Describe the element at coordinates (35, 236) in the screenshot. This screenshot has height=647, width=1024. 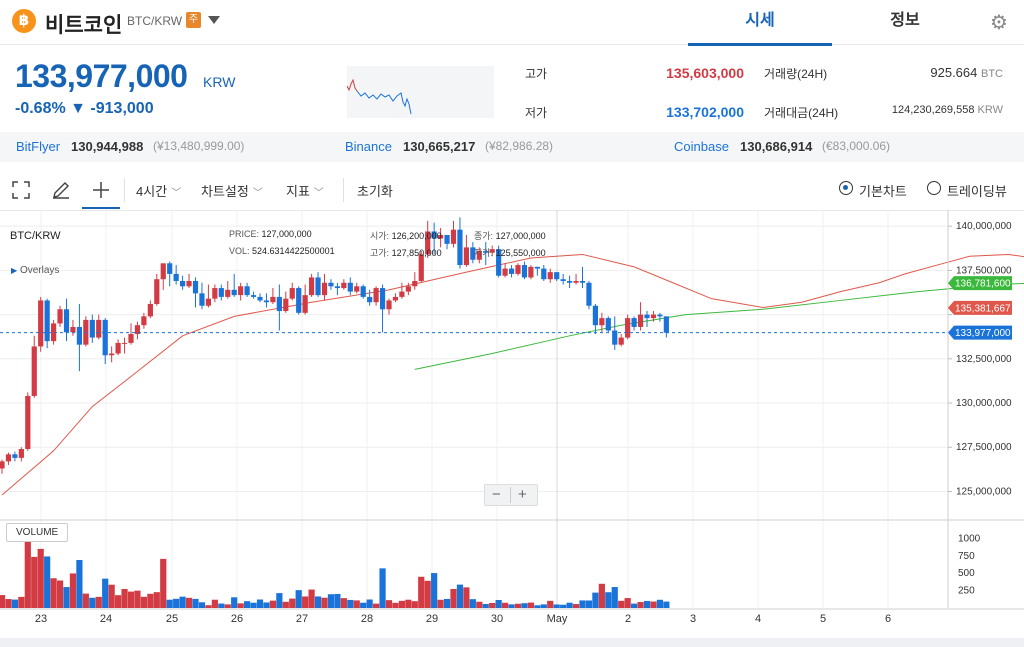
I see `chart-symbol: BTC/KRW` at that location.